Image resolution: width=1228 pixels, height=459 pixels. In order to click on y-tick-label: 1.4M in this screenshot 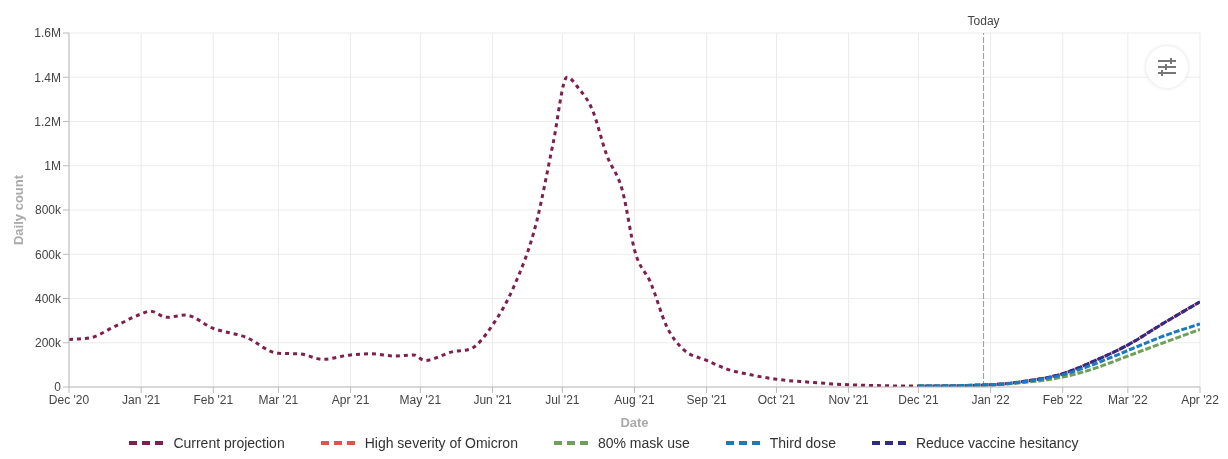, I will do `click(47, 77)`.